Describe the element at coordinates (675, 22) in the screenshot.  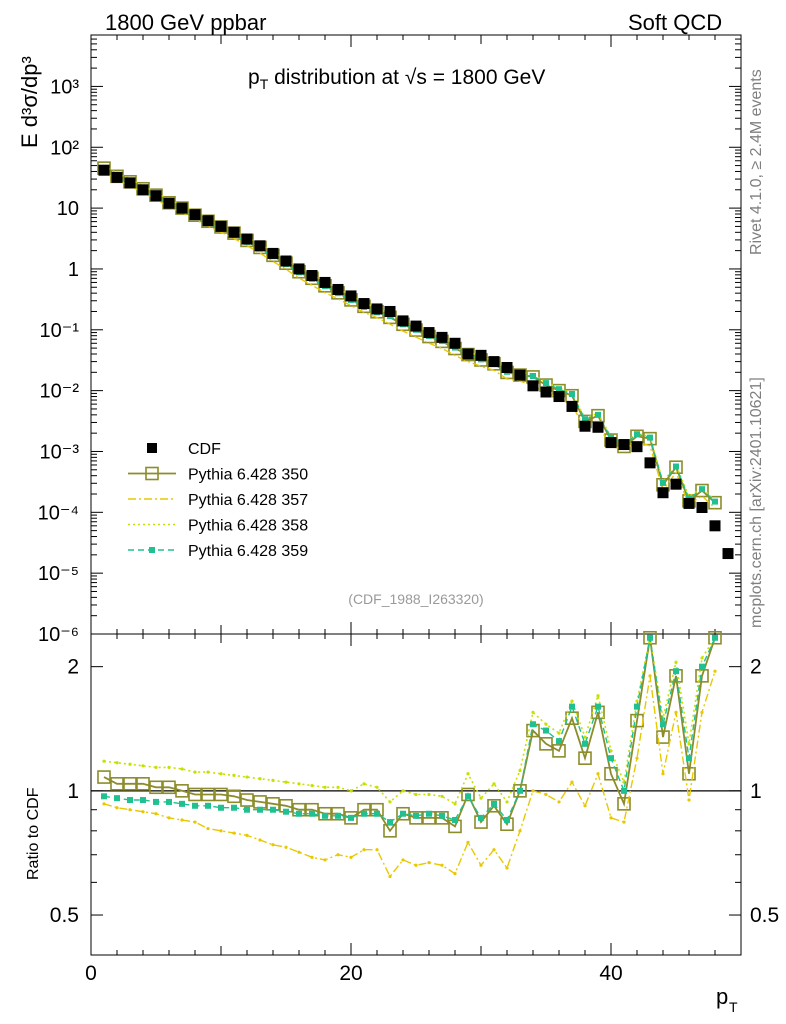
I see `header-right: Soft QCD` at that location.